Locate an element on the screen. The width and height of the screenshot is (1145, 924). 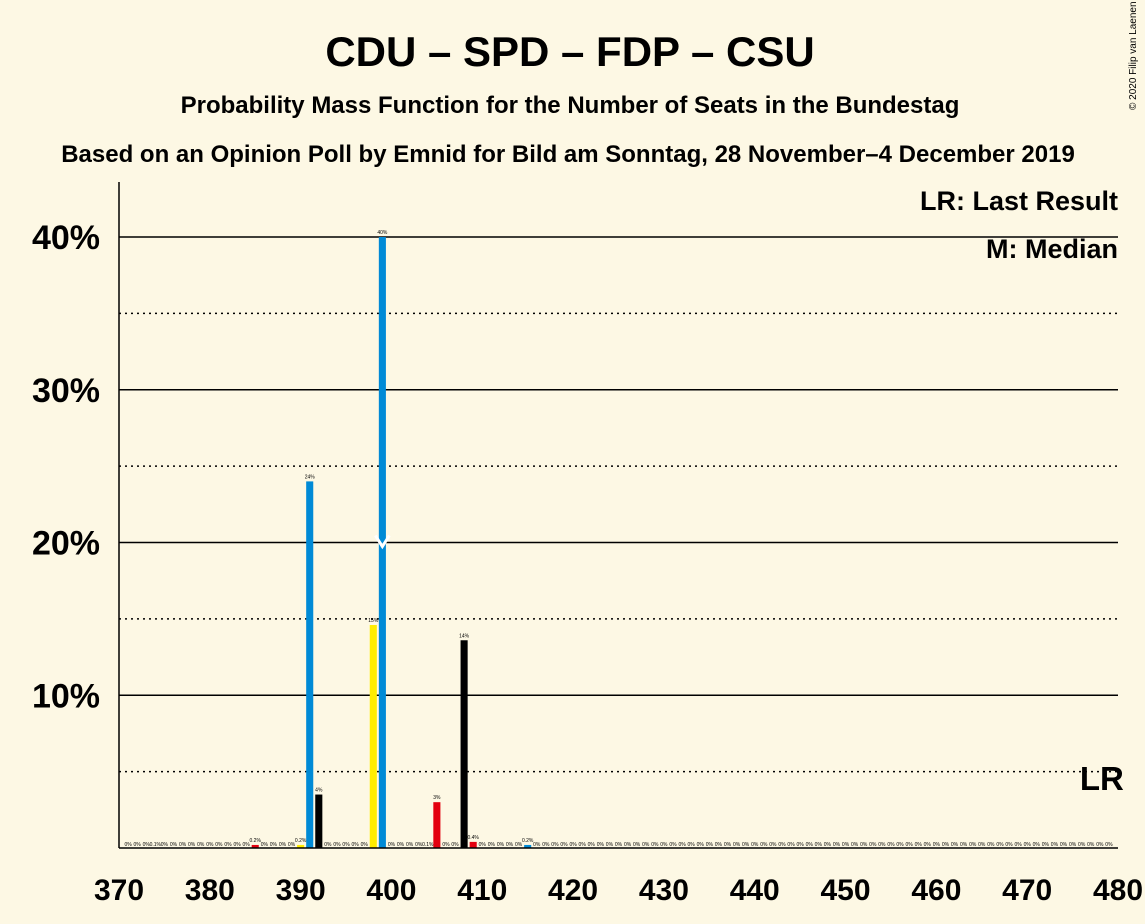
x-tick-label: 370 is located at coordinates (119, 890).